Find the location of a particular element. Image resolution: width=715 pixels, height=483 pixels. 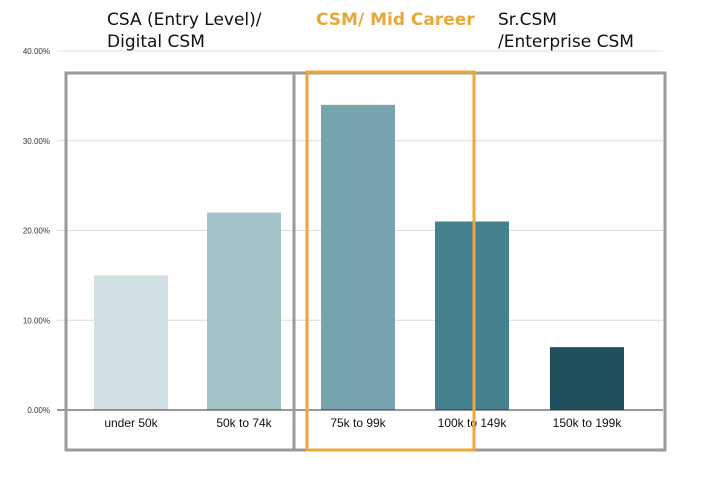

y-tick-label: 20.00% is located at coordinates (36, 231).